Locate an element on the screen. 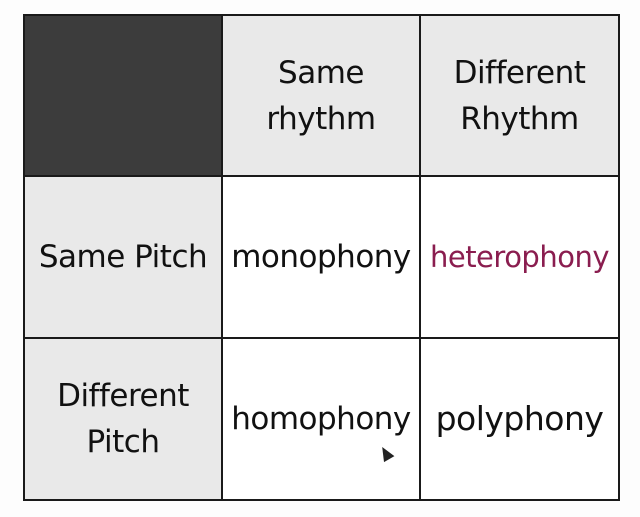 Image resolution: width=640 pixels, height=517 pixels. row-header-line: Different is located at coordinates (123, 396).